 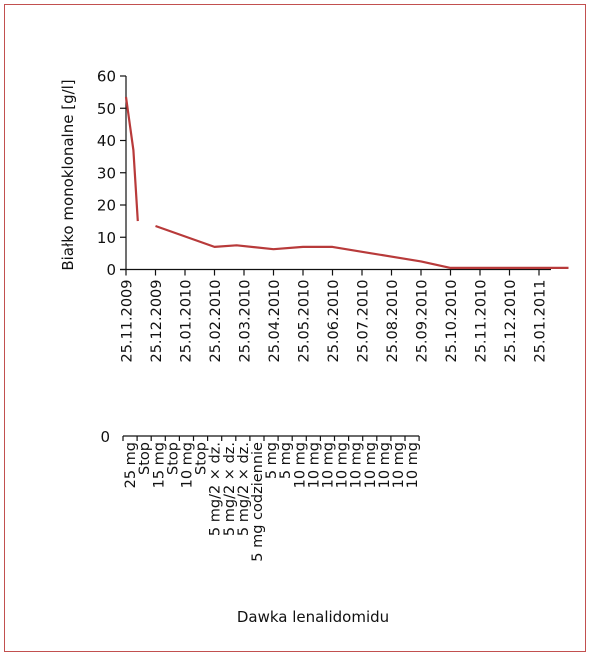 I want to click on x-tick-label: 25.09.2010, so click(x=423, y=321).